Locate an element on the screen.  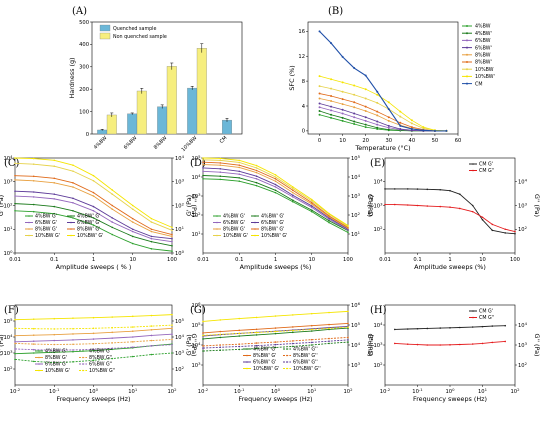
y-tick-label: 500 is located at coordinates (84, 23).